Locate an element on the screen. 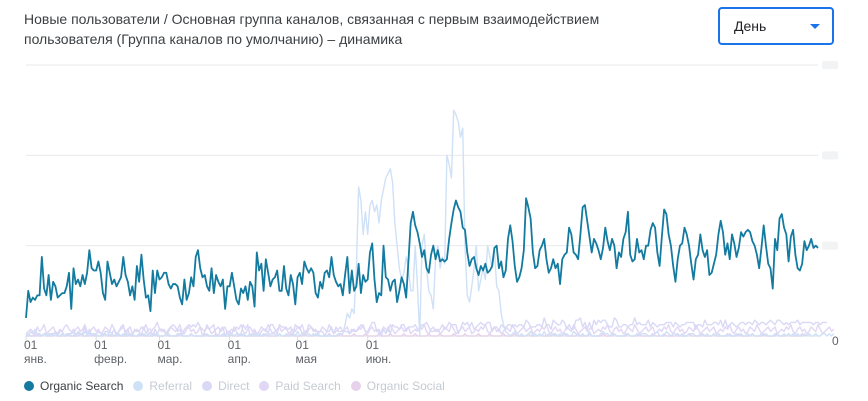 The height and width of the screenshot is (401, 868). chevron-down-icon is located at coordinates (815, 26).